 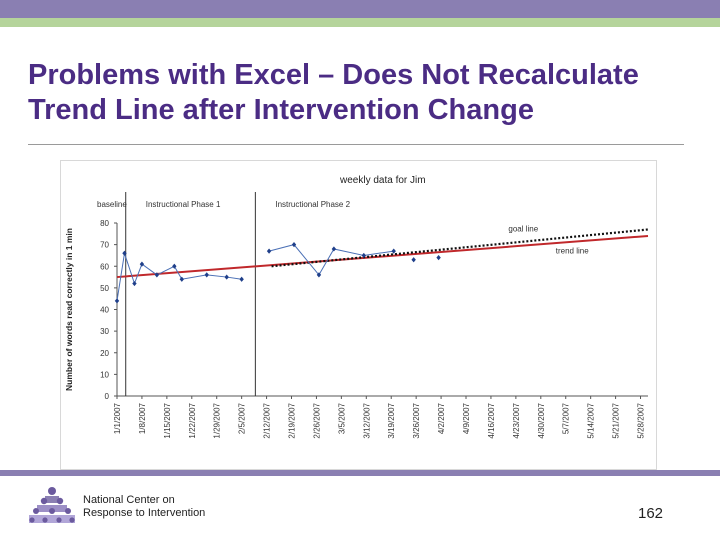 What do you see at coordinates (129, 500) in the screenshot?
I see `org-name-line-1: National Center on` at bounding box center [129, 500].